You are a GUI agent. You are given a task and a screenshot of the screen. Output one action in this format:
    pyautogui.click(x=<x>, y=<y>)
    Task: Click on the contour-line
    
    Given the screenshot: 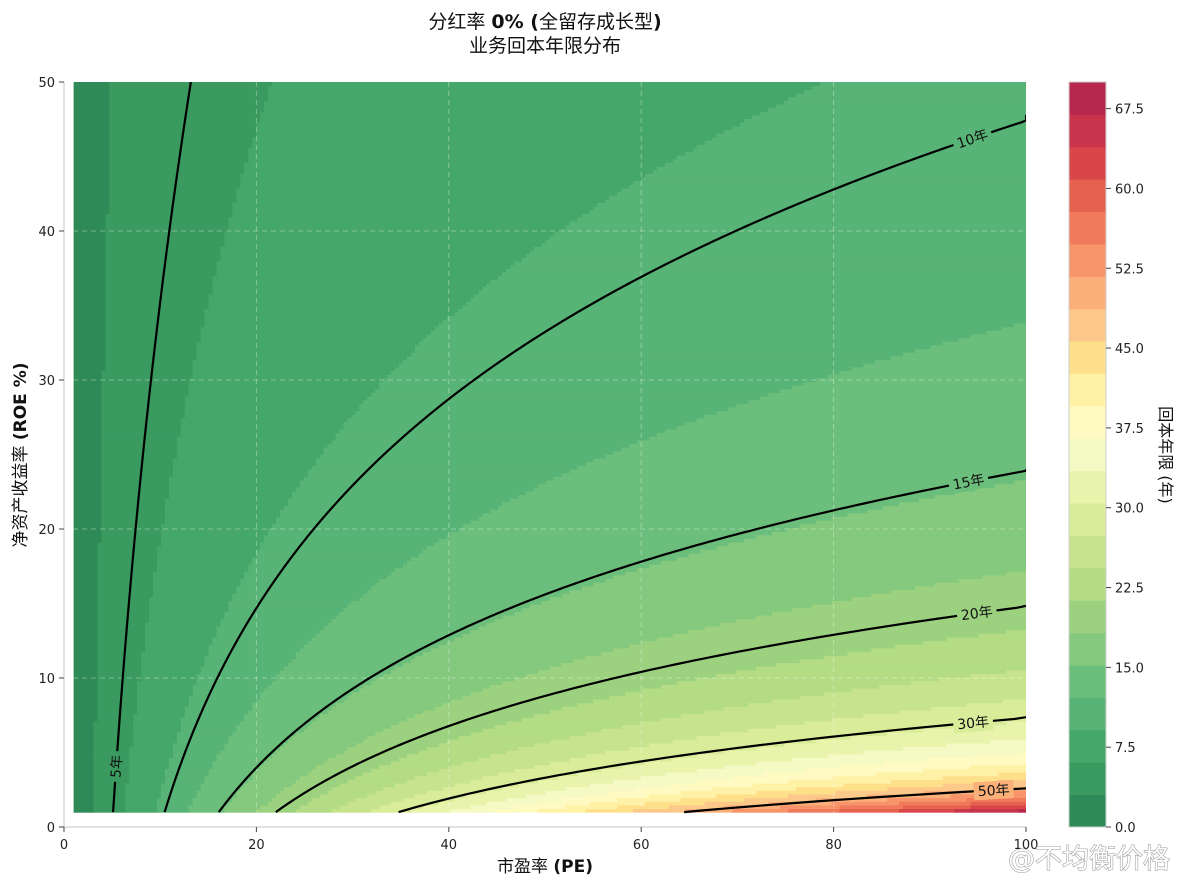 What is the action you would take?
    pyautogui.click(x=712, y=765)
    